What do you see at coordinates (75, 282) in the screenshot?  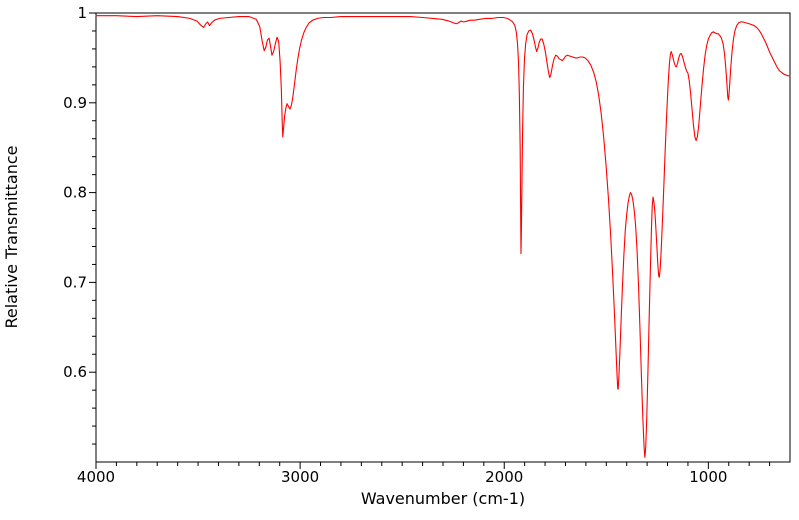 I see `svg-text: 0.7` at bounding box center [75, 282].